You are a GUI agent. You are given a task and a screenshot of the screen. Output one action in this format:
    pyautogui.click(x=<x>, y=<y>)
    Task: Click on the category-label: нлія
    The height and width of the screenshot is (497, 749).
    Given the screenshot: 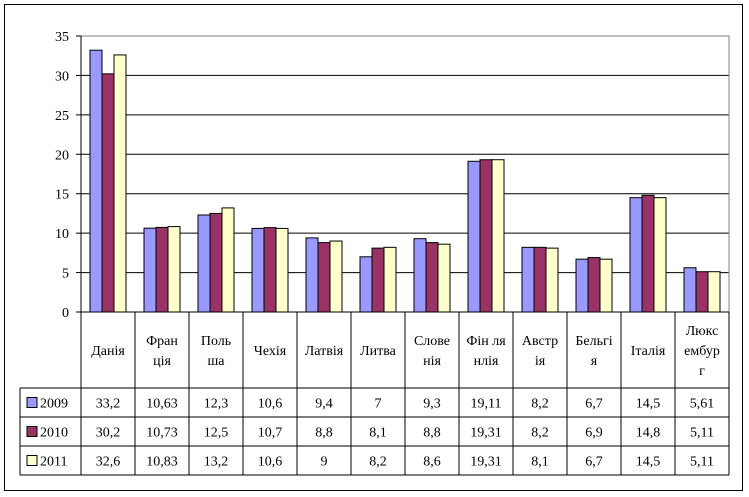 What is the action you would take?
    pyautogui.click(x=486, y=361)
    